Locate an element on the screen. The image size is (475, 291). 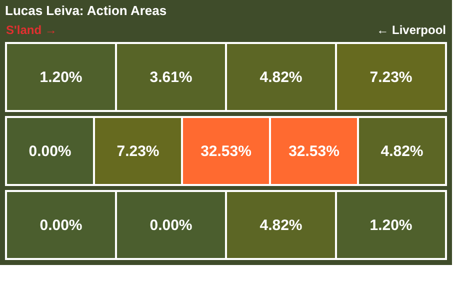
text: Lucas Leiva: Action Areas is located at coordinates (86, 10).